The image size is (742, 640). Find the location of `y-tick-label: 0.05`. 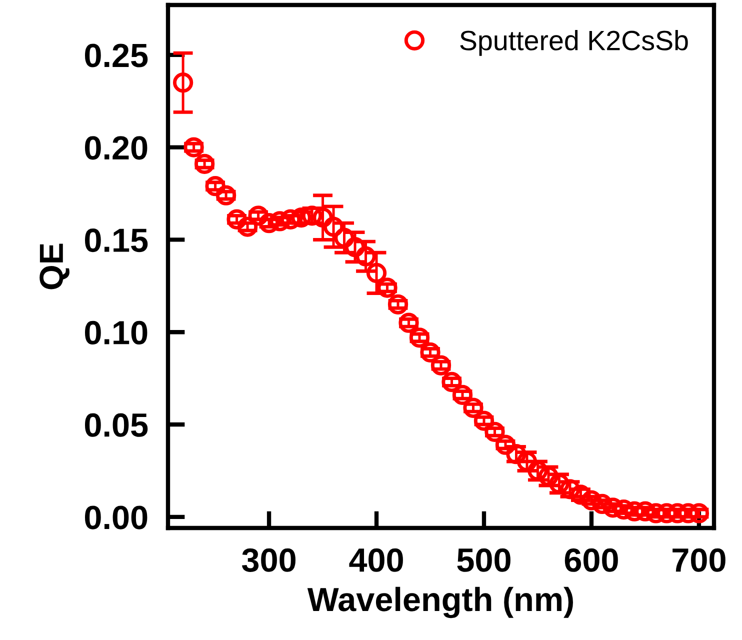

y-tick-label: 0.05 is located at coordinates (116, 425).